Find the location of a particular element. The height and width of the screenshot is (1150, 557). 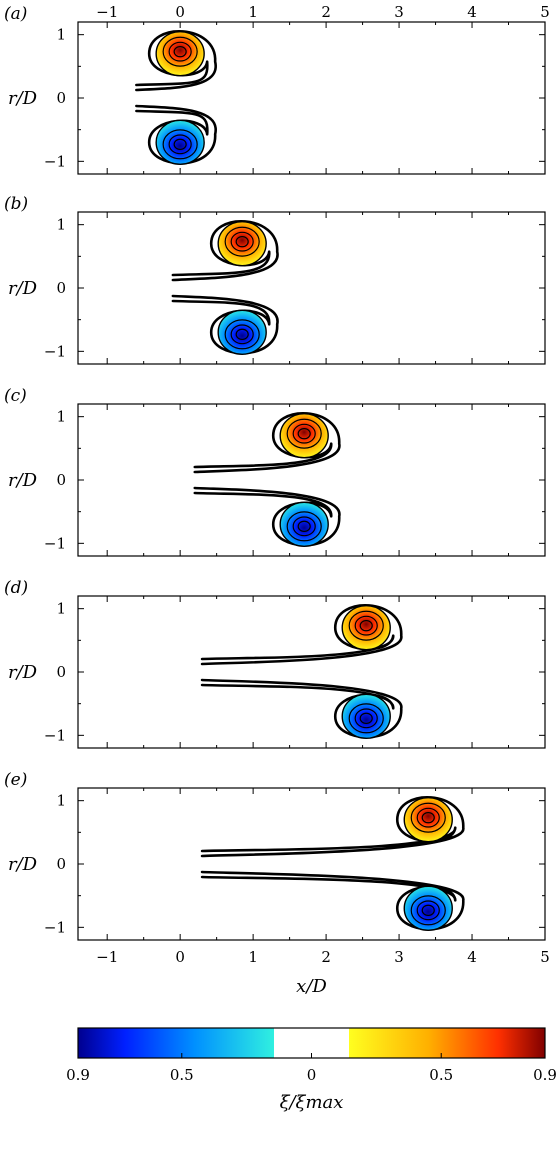

panel-a: −1 0 1 (a) r/D is located at coordinates (275, 89).